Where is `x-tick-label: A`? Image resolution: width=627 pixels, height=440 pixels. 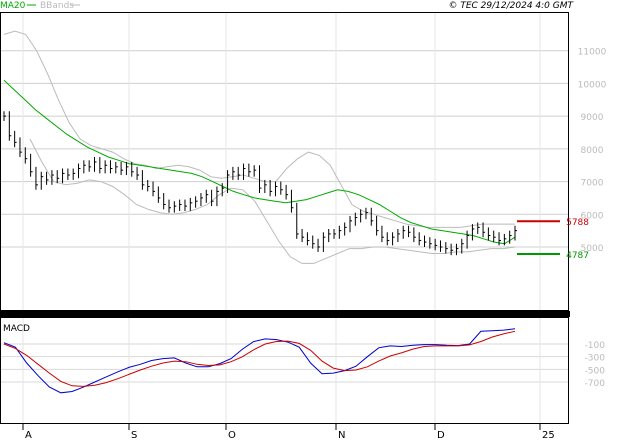 x-tick-label: A is located at coordinates (28, 435).